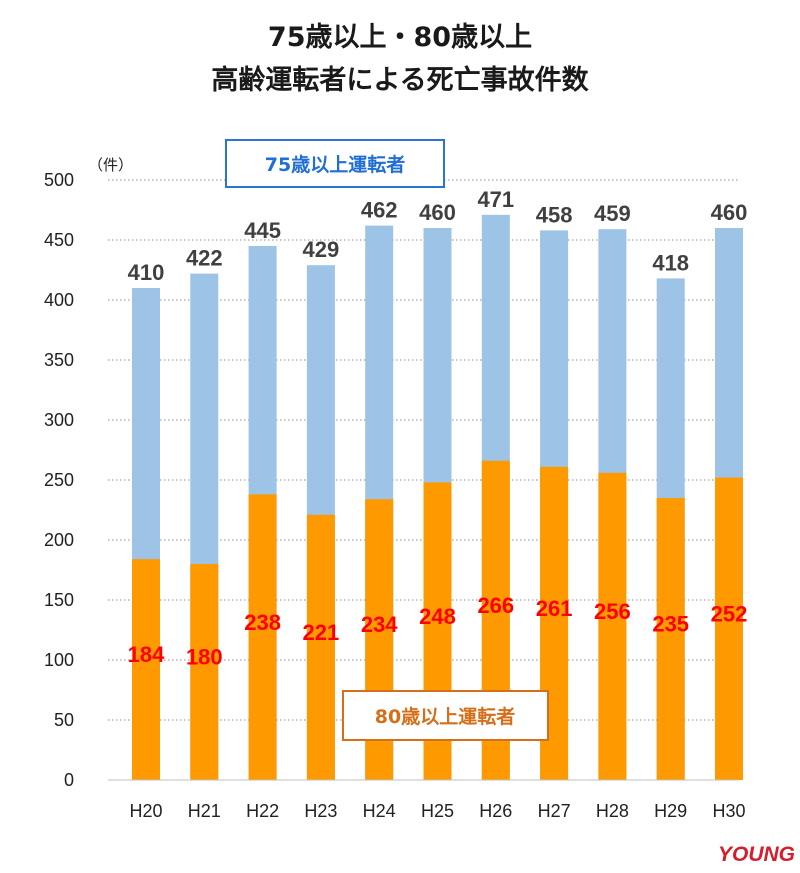 This screenshot has height=873, width=800. Describe the element at coordinates (612, 611) in the screenshot. I see `series-80-value-label: 256` at that location.